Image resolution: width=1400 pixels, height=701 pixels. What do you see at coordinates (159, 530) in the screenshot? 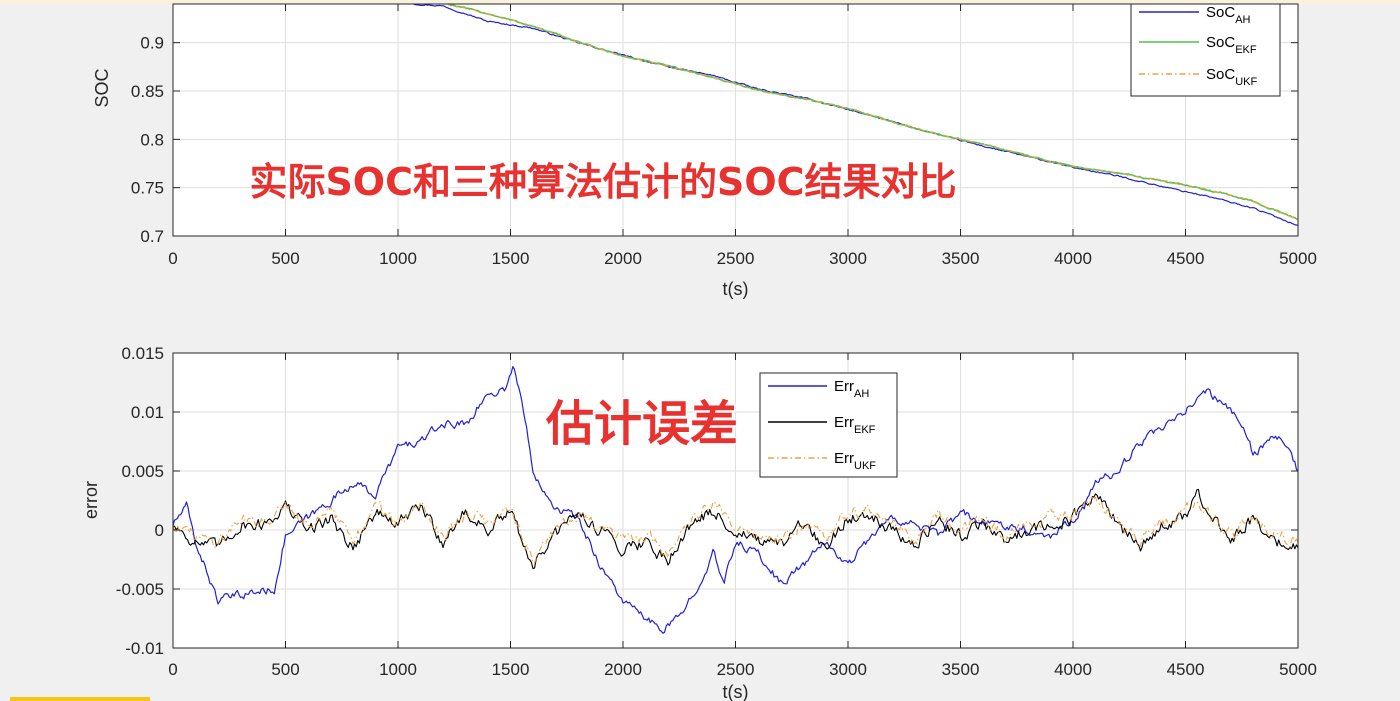
I see `y-tick-label: 0` at bounding box center [159, 530].